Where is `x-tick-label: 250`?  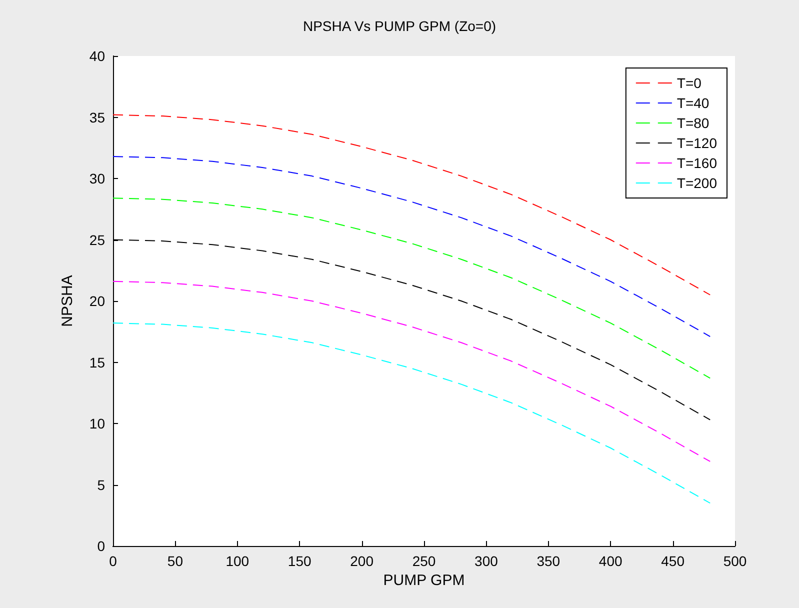
x-tick-label: 250 is located at coordinates (424, 561).